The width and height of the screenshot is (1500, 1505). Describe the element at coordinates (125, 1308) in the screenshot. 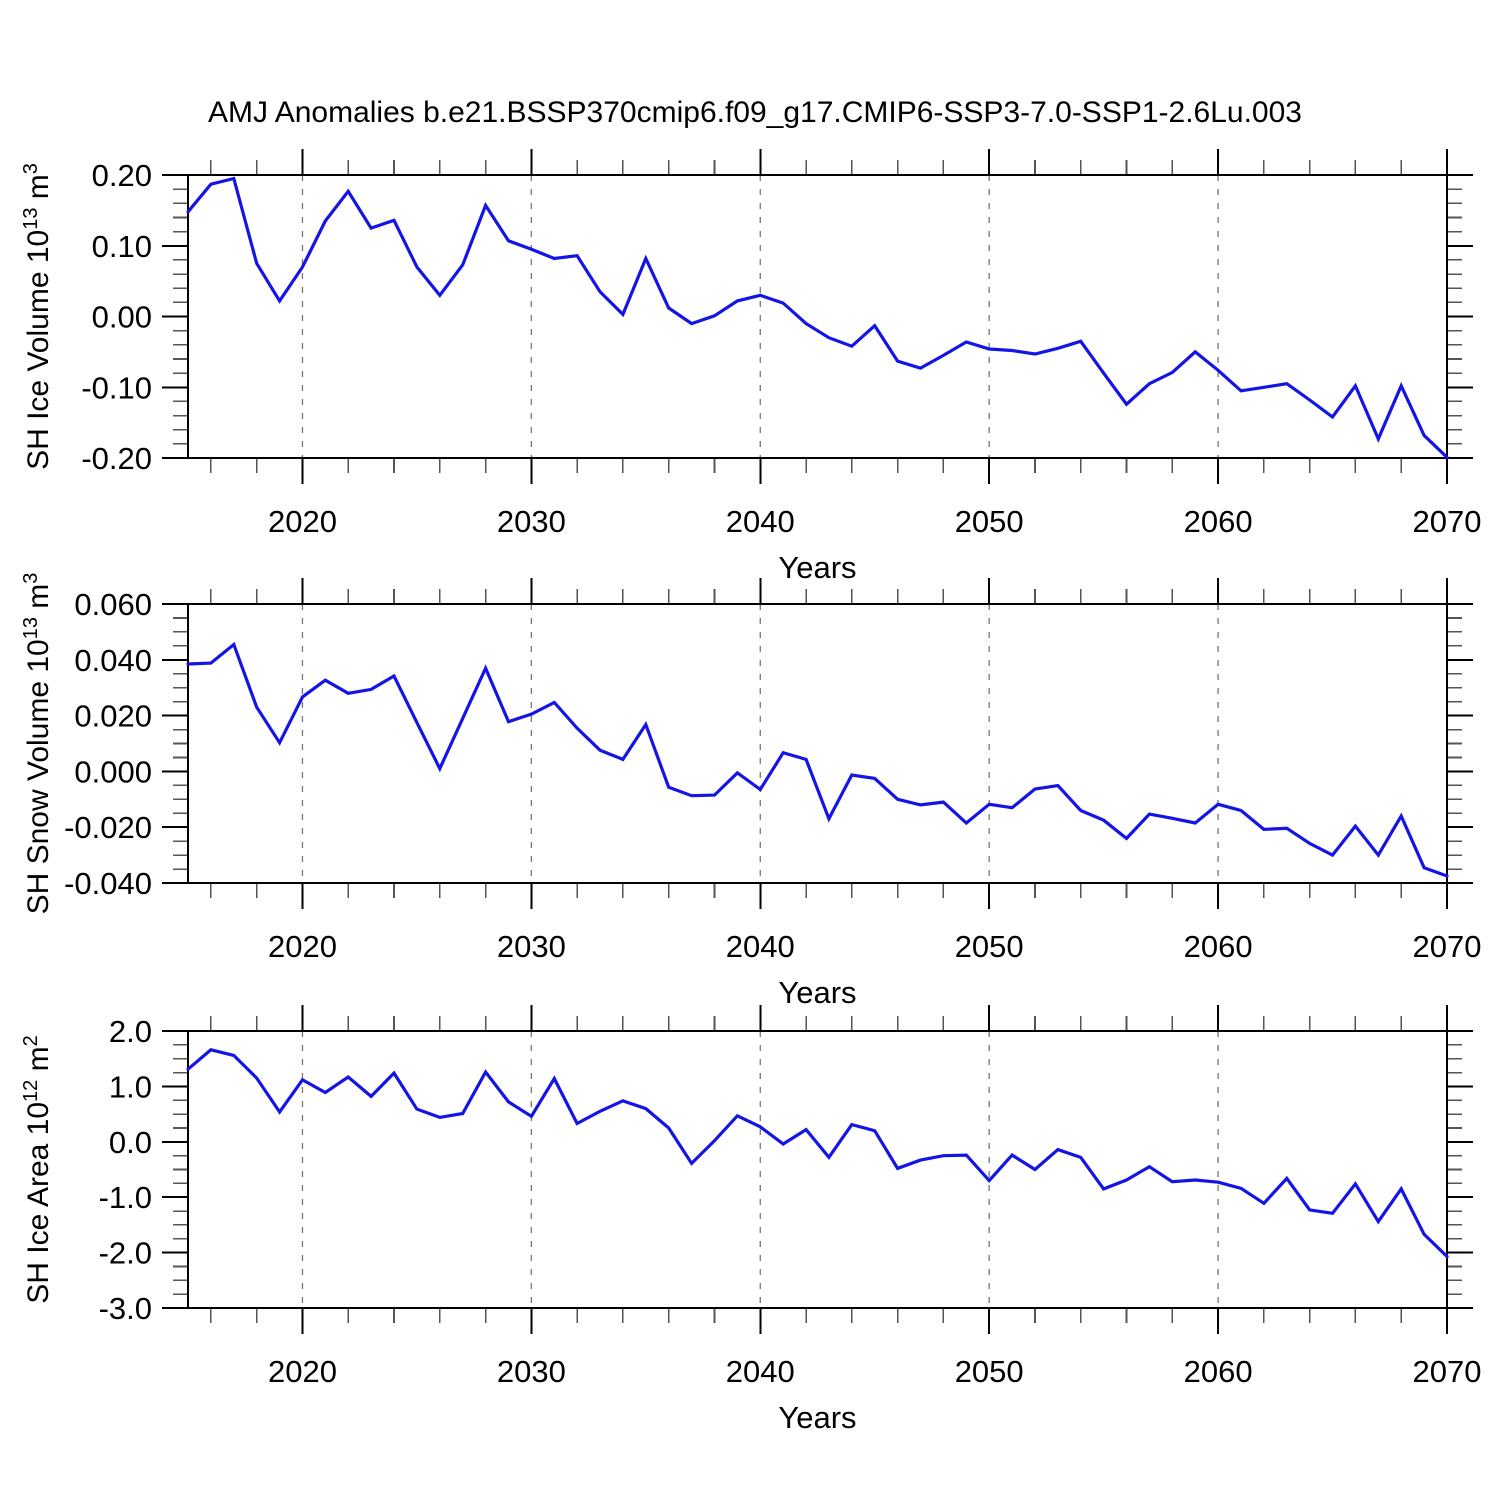

I see `y-tick-label: -3.0` at that location.